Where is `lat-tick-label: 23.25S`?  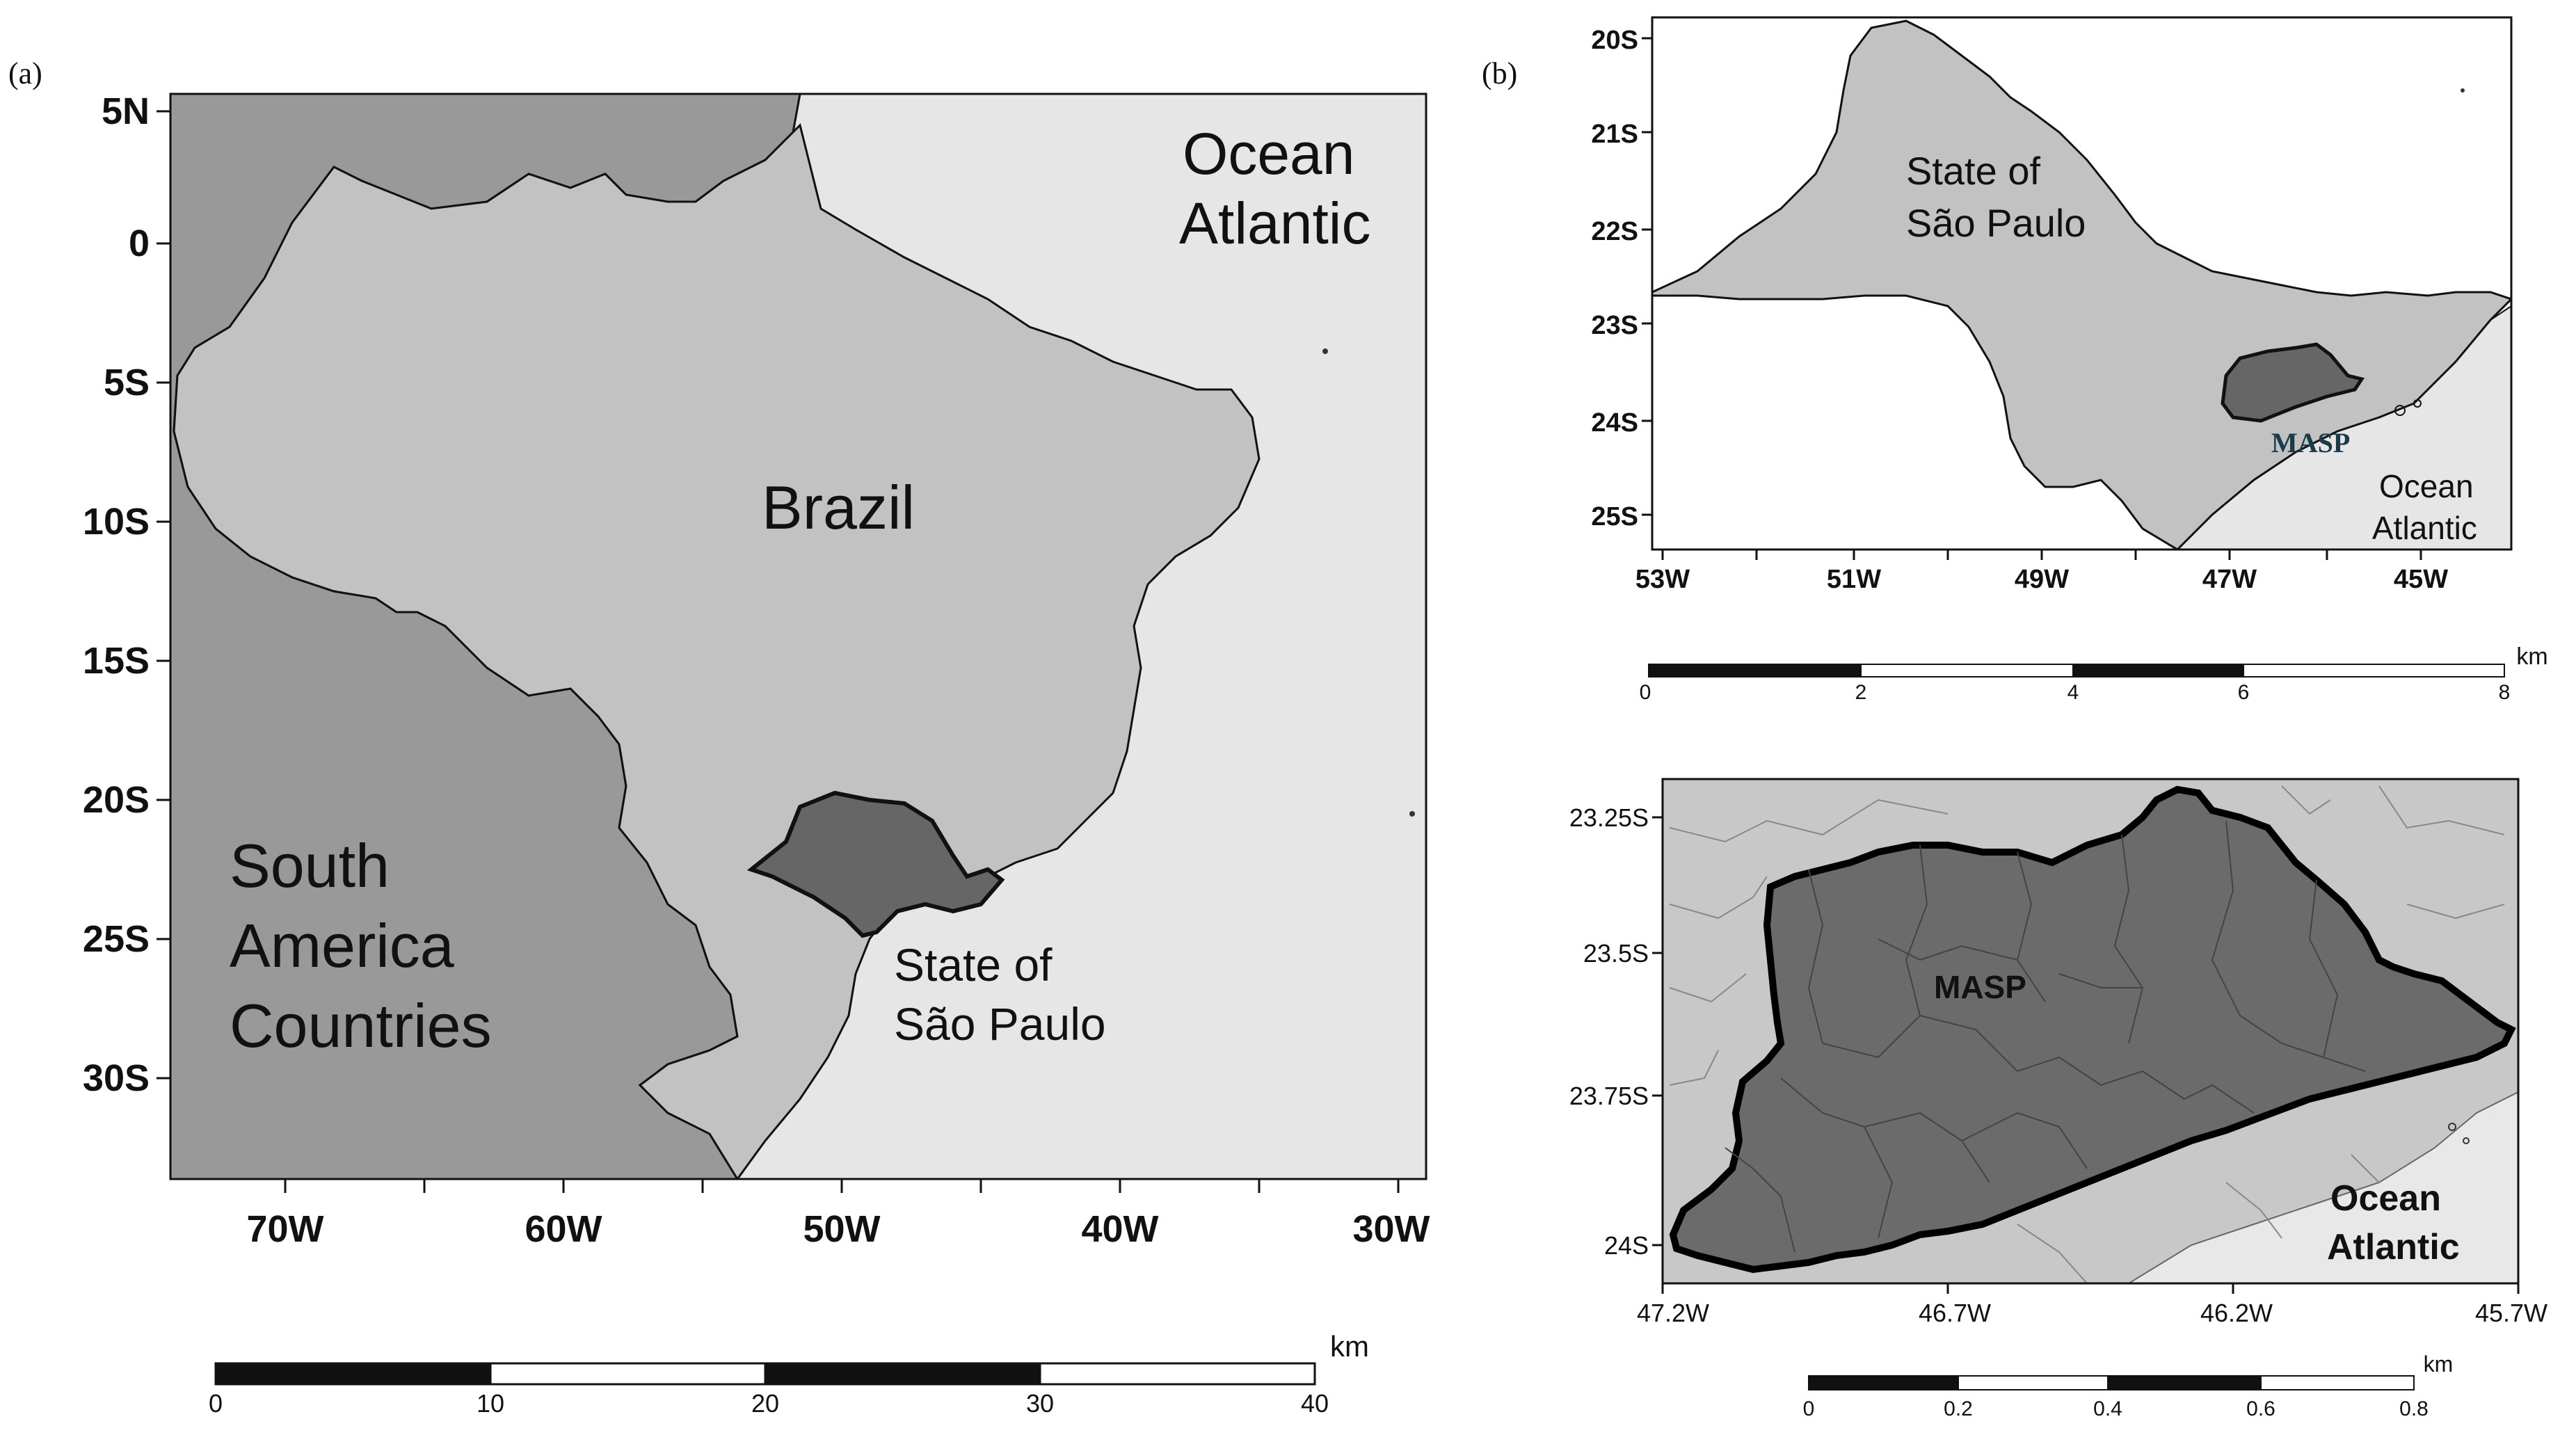 lat-tick-label: 23.25S is located at coordinates (1609, 818).